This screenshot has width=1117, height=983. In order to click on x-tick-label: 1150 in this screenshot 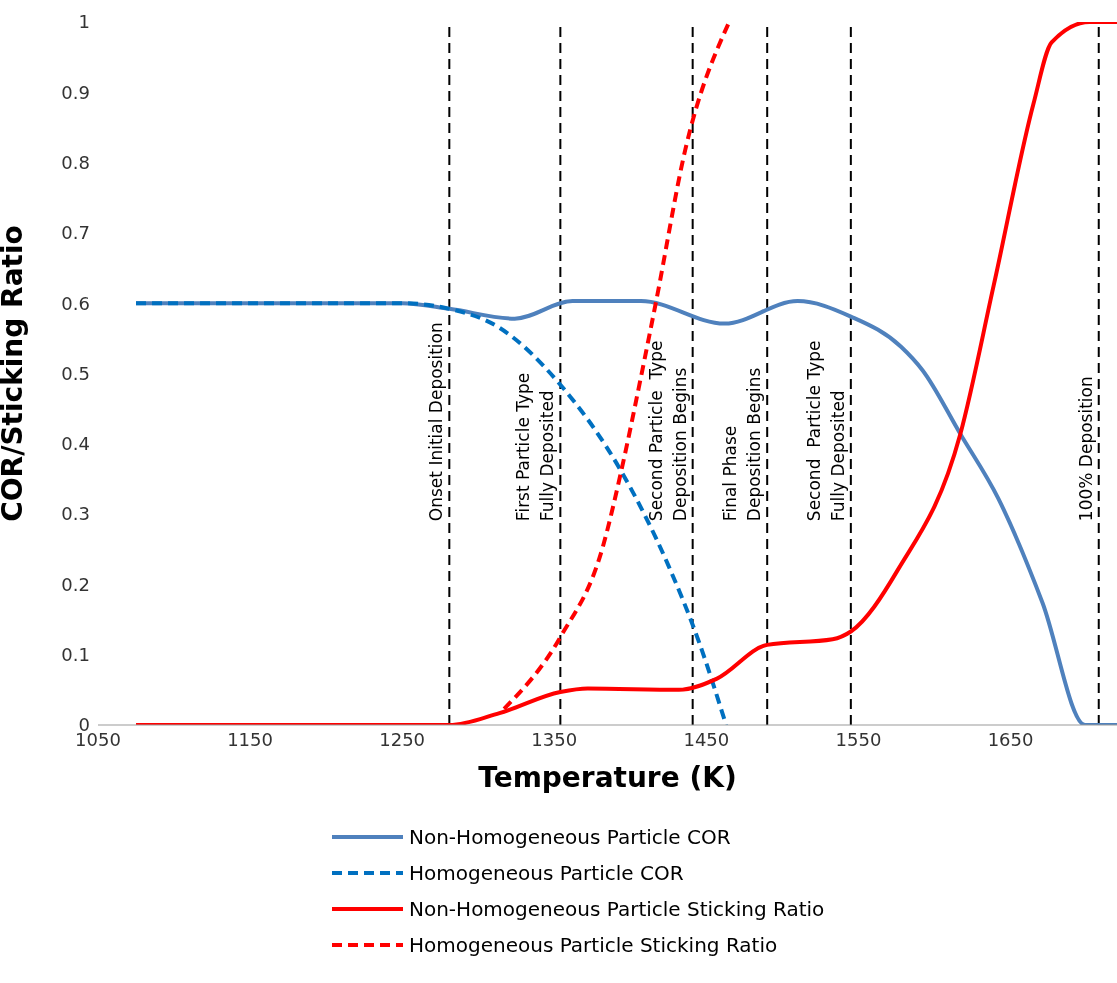, I will do `click(250, 739)`.